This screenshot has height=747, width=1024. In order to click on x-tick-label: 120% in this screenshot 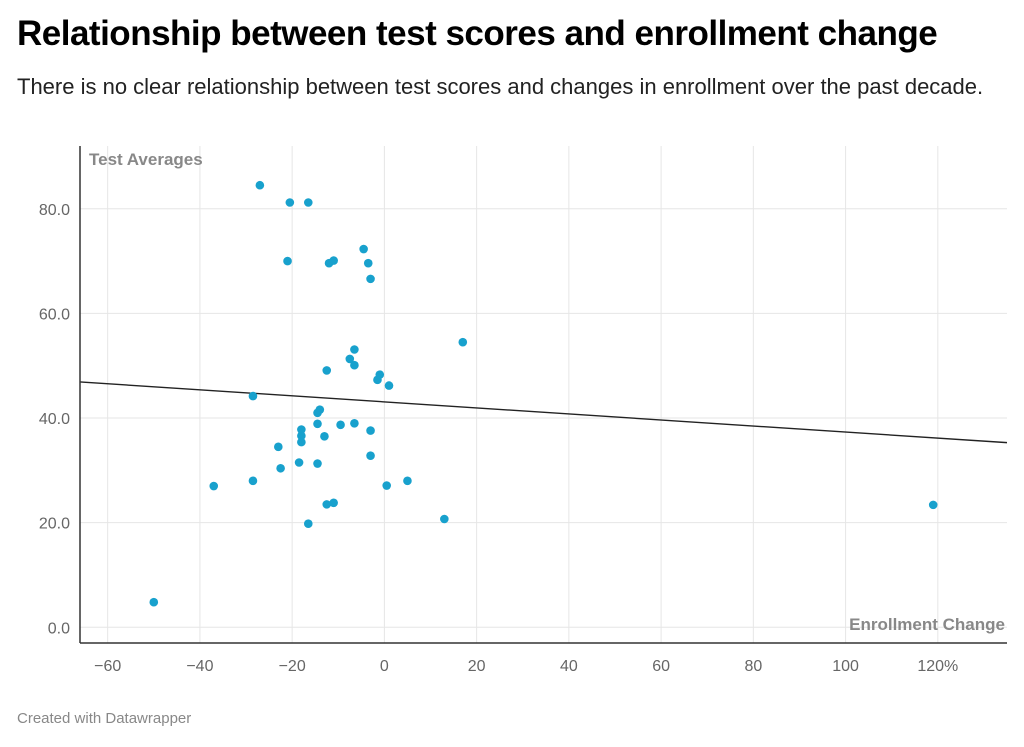, I will do `click(937, 666)`.